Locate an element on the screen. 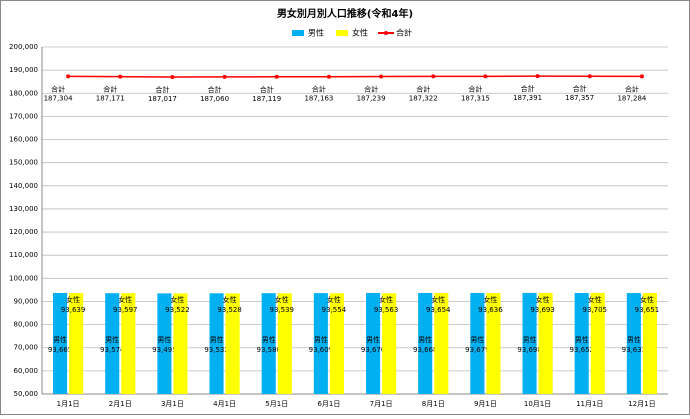 The height and width of the screenshot is (419, 690). data-label: 187,304 is located at coordinates (58, 98).